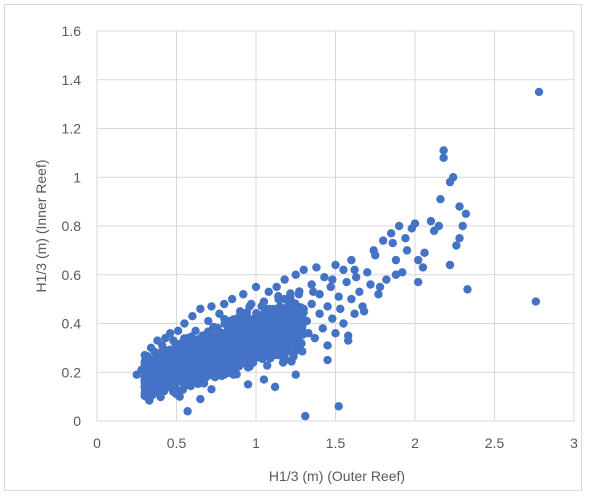 The width and height of the screenshot is (590, 499). I want to click on y-tick-label: 1.4, so click(72, 80).